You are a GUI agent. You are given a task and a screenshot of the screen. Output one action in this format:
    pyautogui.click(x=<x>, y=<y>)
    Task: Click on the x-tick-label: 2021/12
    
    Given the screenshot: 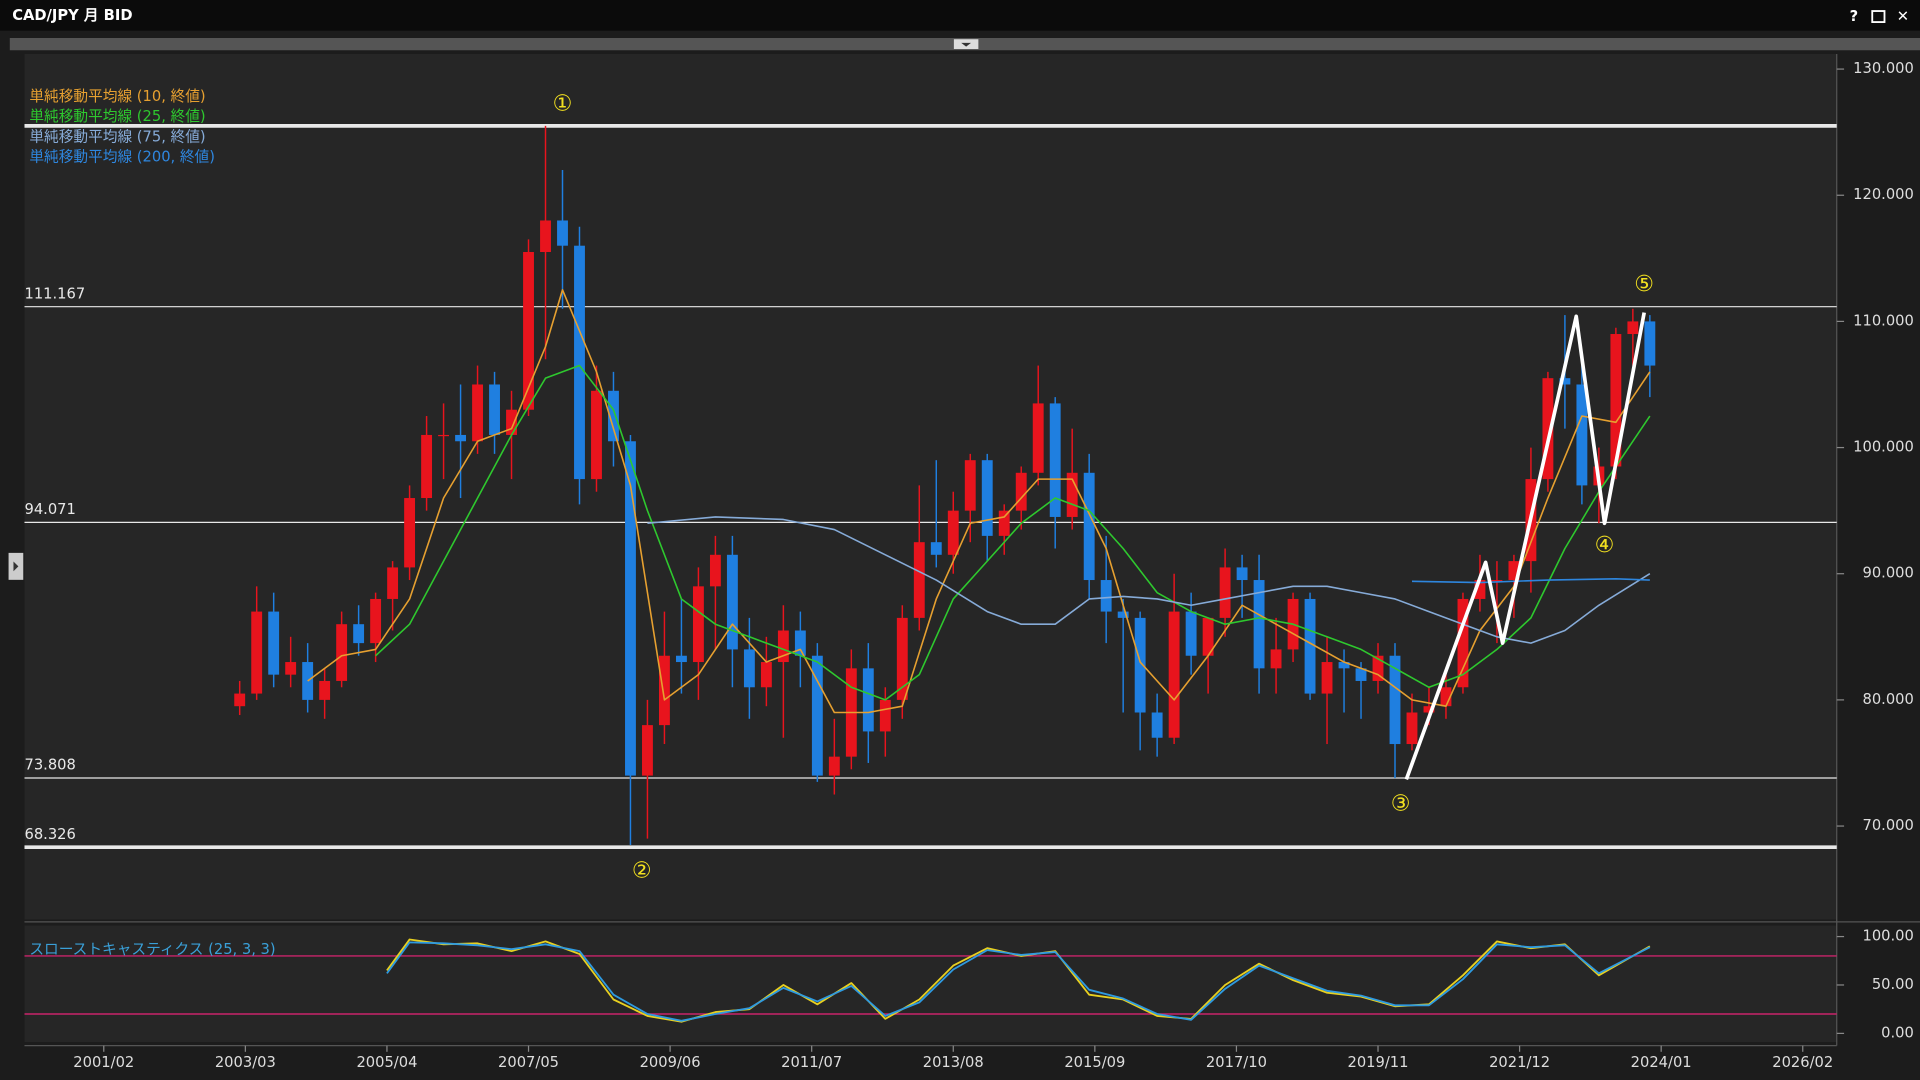 What is the action you would take?
    pyautogui.click(x=1519, y=1062)
    